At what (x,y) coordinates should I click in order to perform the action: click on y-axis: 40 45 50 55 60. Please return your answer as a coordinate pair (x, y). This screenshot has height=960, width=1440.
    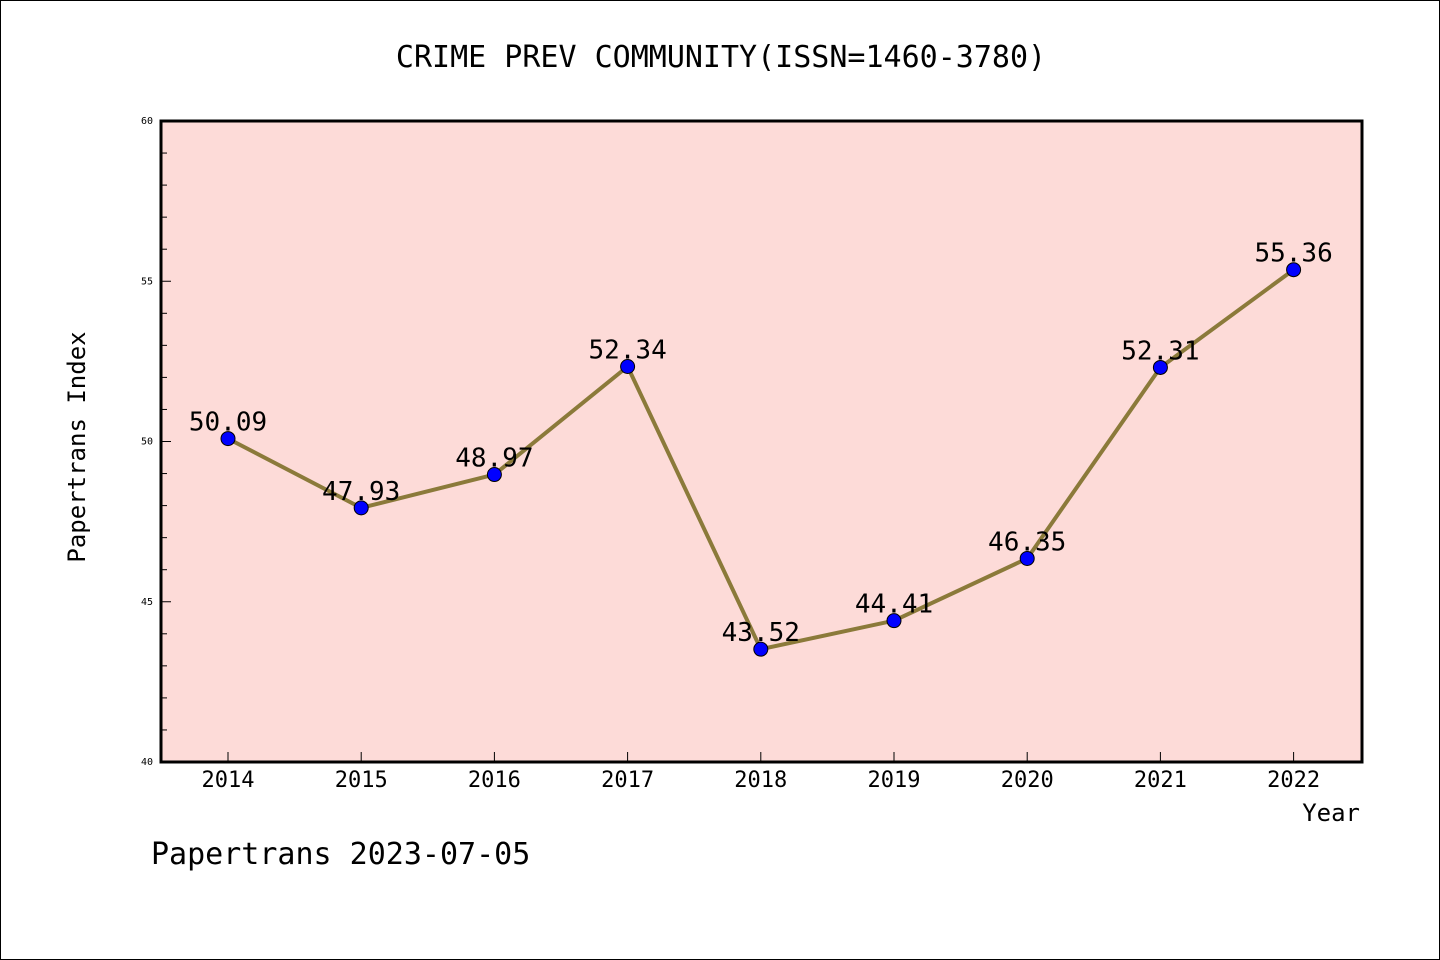
    Looking at the image, I should click on (156, 442).